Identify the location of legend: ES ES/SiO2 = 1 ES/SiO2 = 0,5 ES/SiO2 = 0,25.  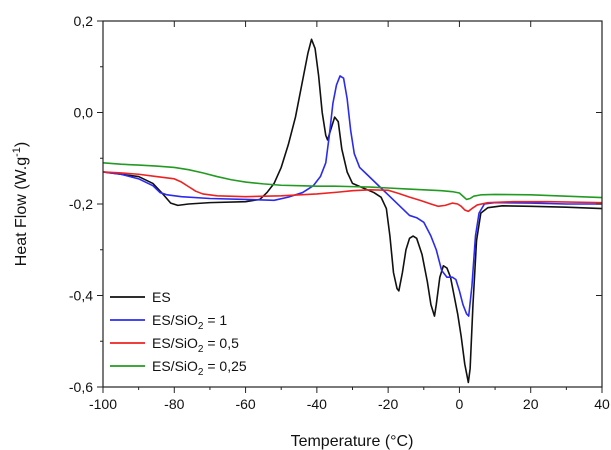
(178, 333).